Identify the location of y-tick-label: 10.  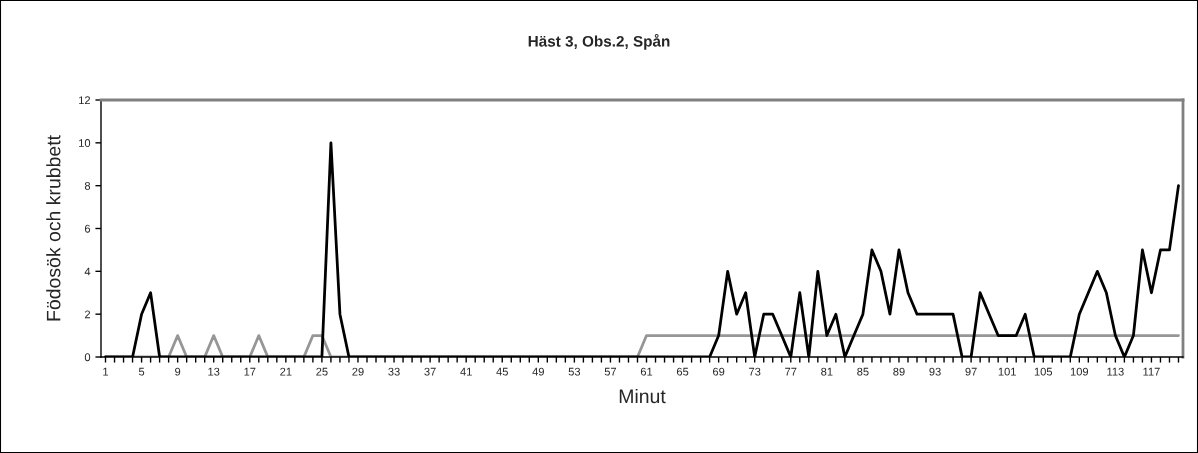
(85, 143).